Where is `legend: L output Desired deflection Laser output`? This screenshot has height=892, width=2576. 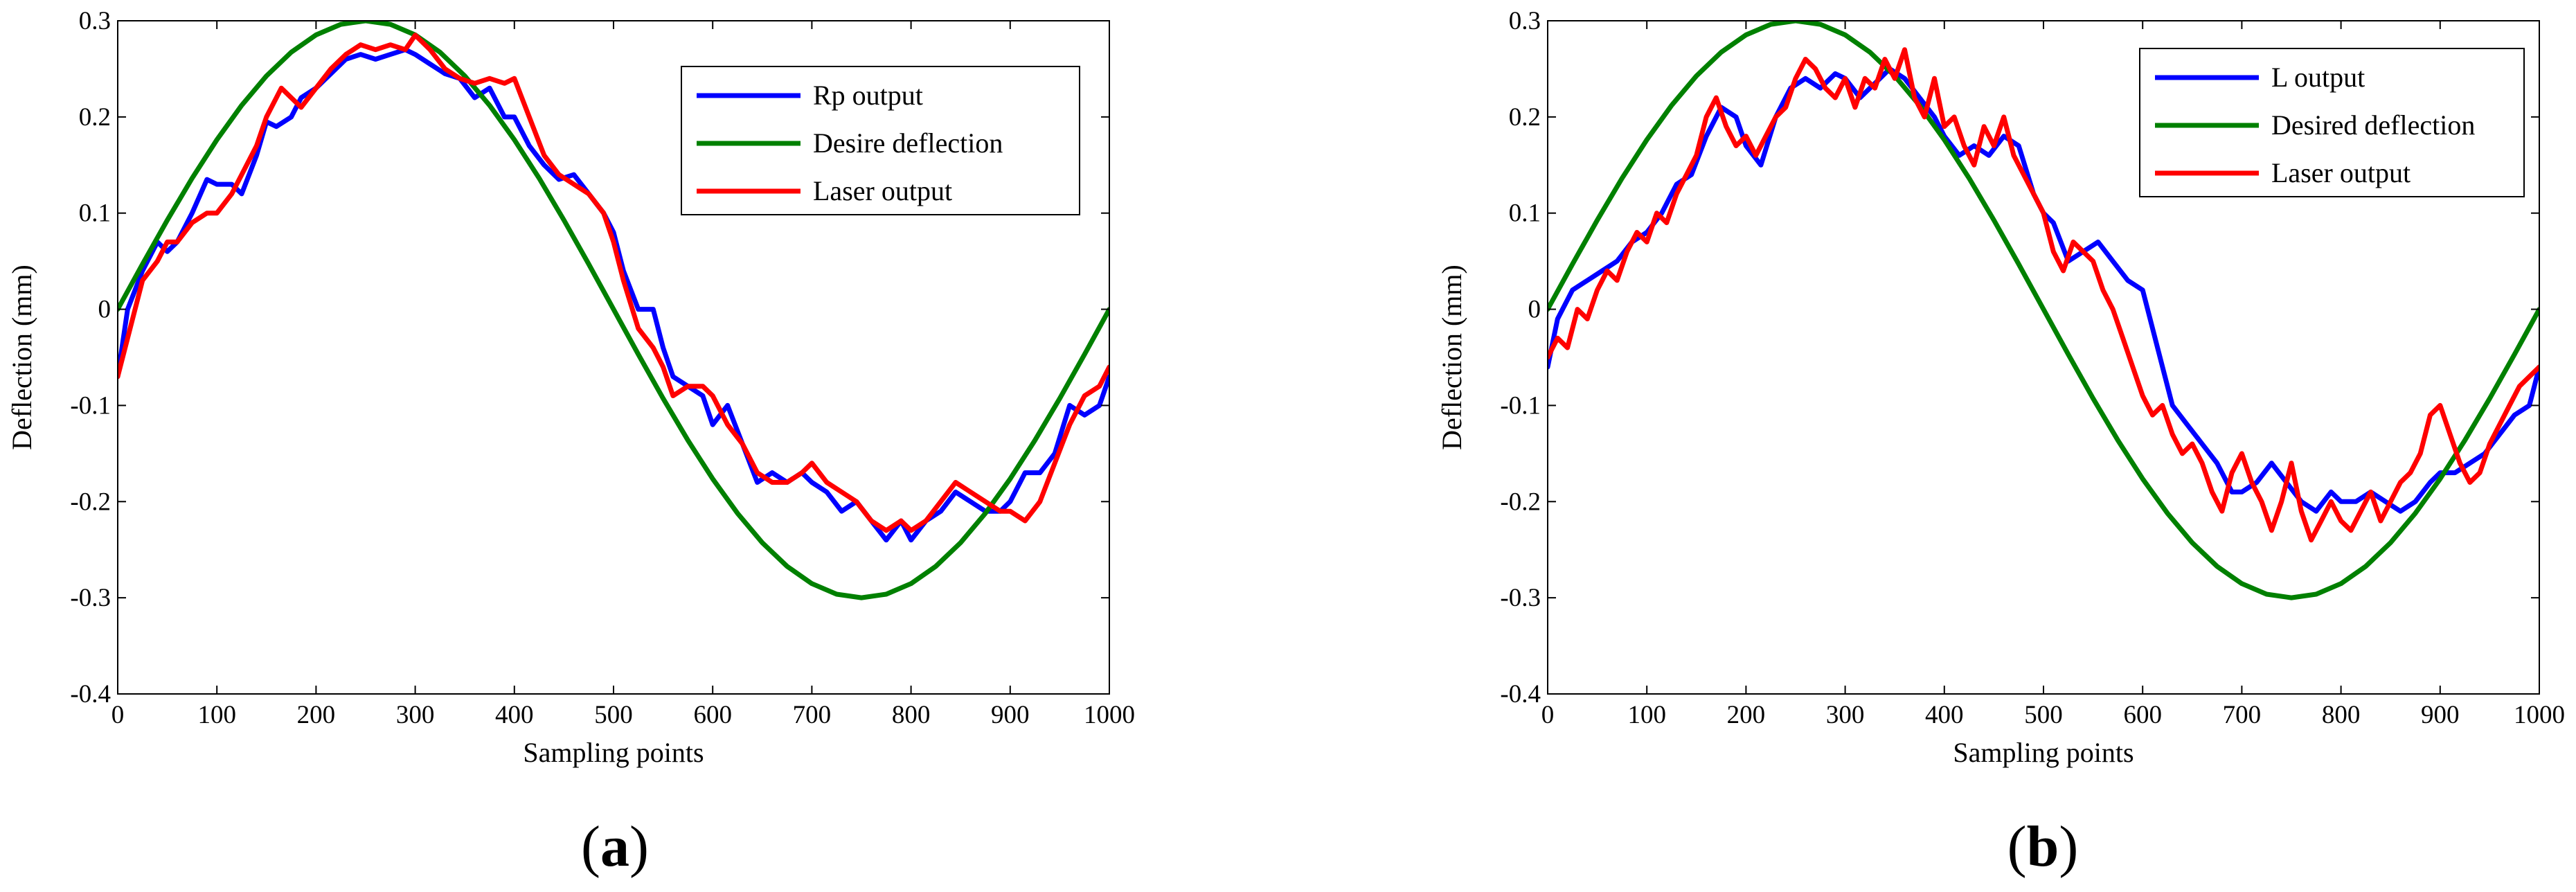 legend: L output Desired deflection Laser output is located at coordinates (2332, 122).